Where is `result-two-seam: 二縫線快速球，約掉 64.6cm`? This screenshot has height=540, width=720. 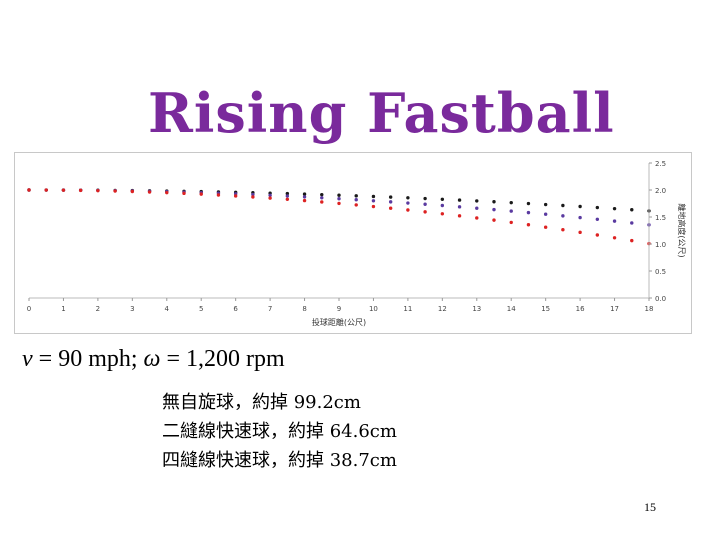
result-two-seam: 二縫線快速球，約掉 64.6cm is located at coordinates (279, 431).